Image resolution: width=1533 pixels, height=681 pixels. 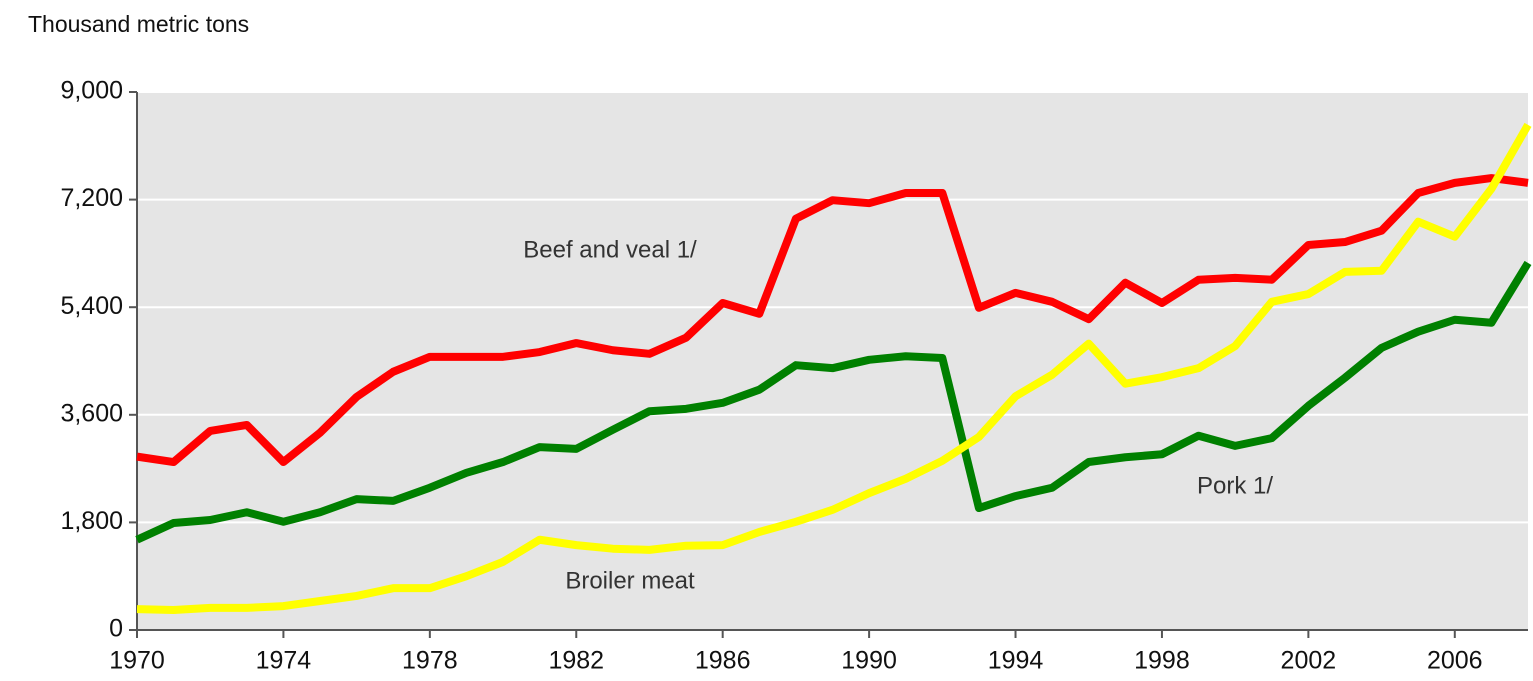 What do you see at coordinates (91, 198) in the screenshot?
I see `y-tick-label: 7,200` at bounding box center [91, 198].